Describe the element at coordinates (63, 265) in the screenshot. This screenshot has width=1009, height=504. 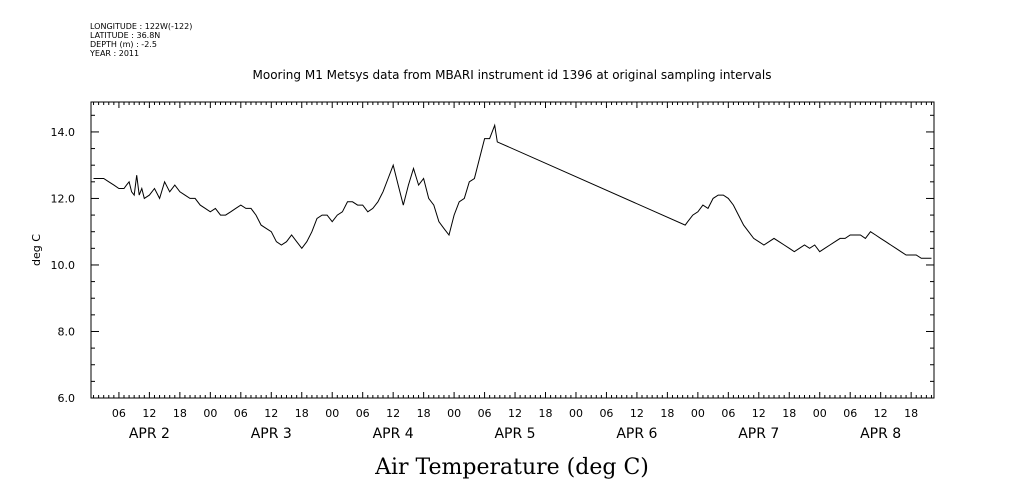
I see `y-tick-label: 10.0` at that location.